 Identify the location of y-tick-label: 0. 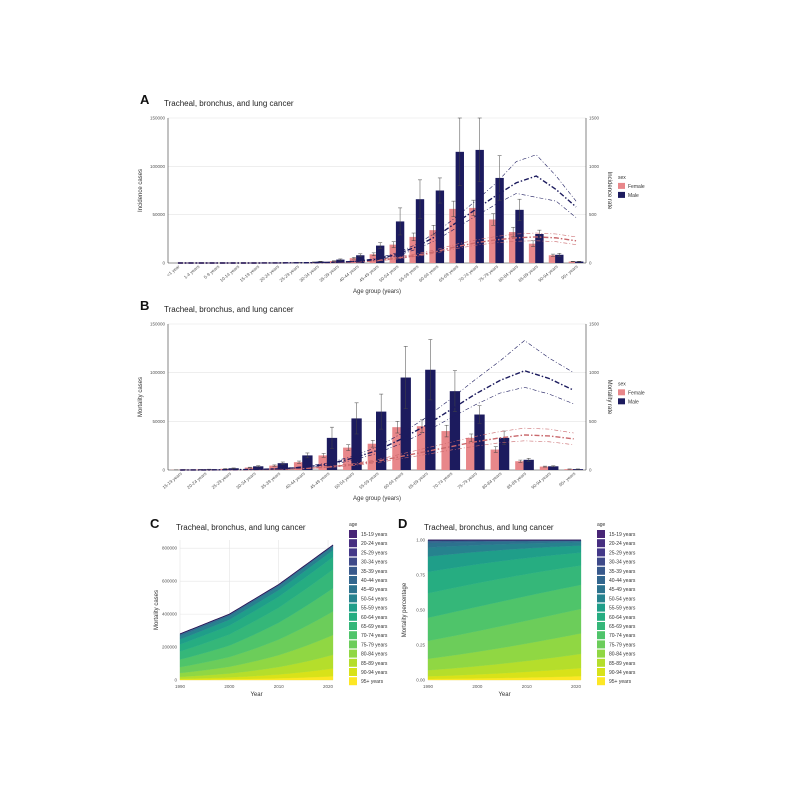
(175, 680).